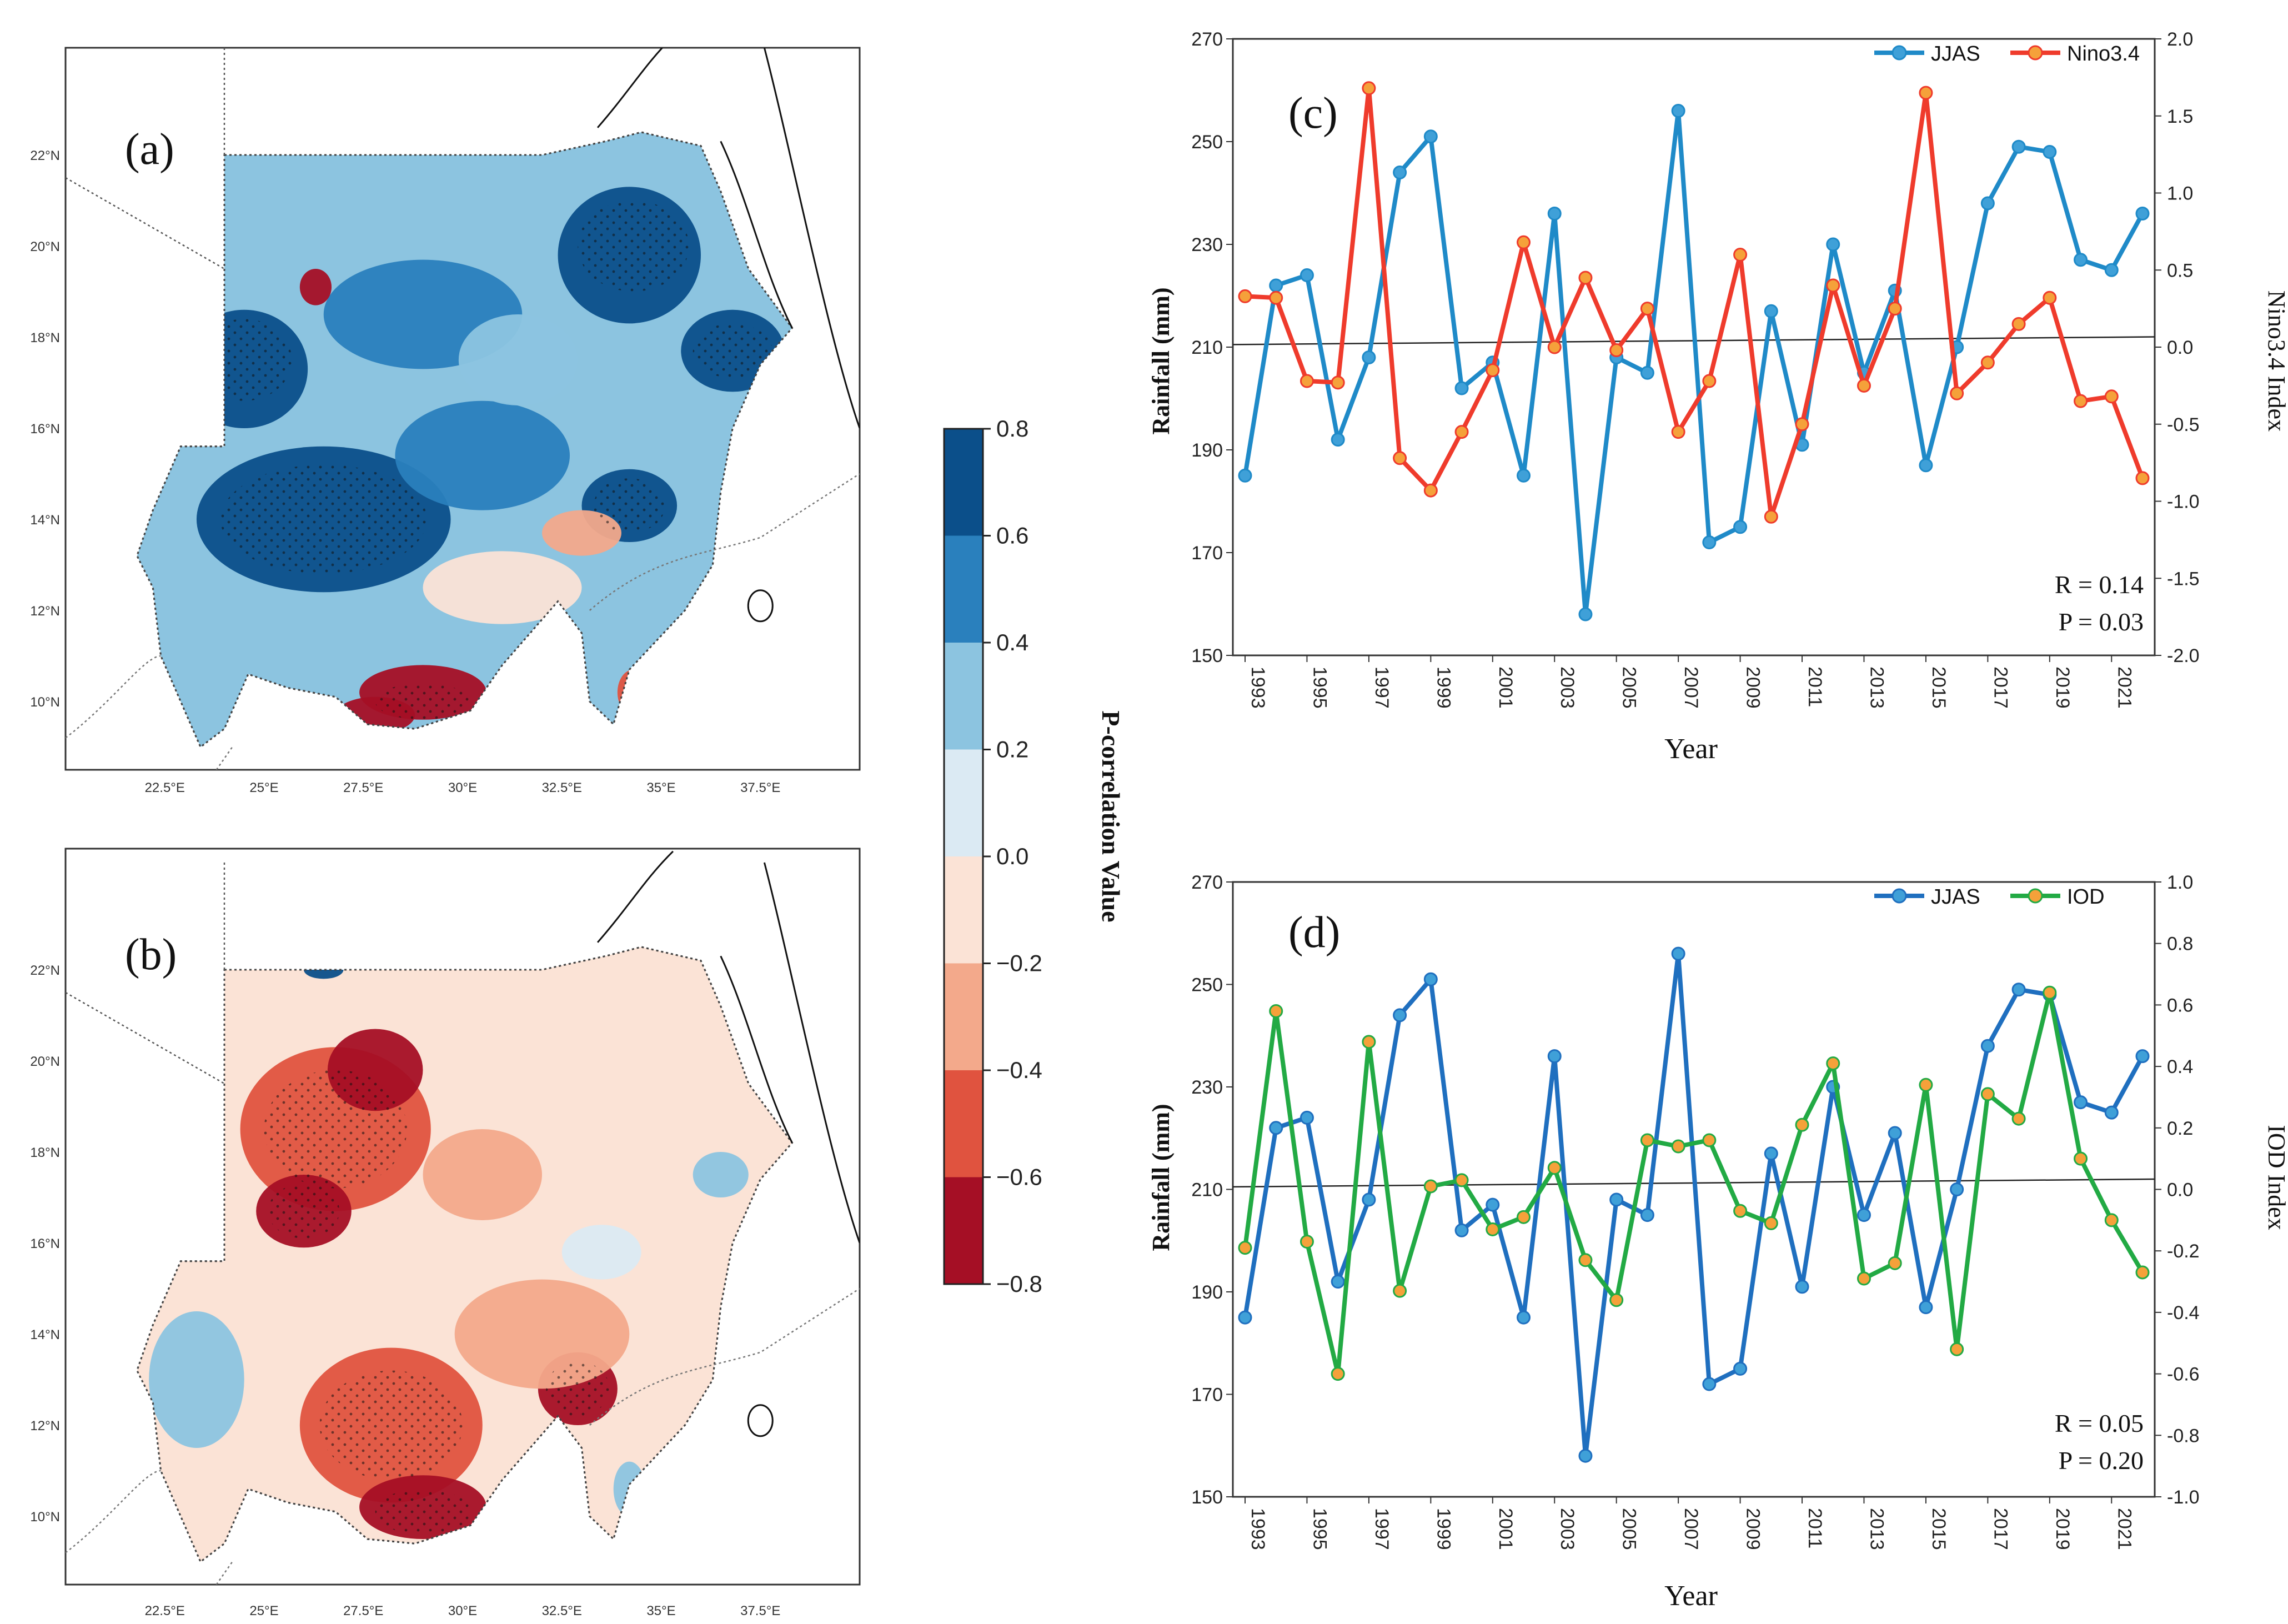 The width and height of the screenshot is (2288, 1624). What do you see at coordinates (1691, 1529) in the screenshot?
I see `x-tick-label: 2007` at bounding box center [1691, 1529].